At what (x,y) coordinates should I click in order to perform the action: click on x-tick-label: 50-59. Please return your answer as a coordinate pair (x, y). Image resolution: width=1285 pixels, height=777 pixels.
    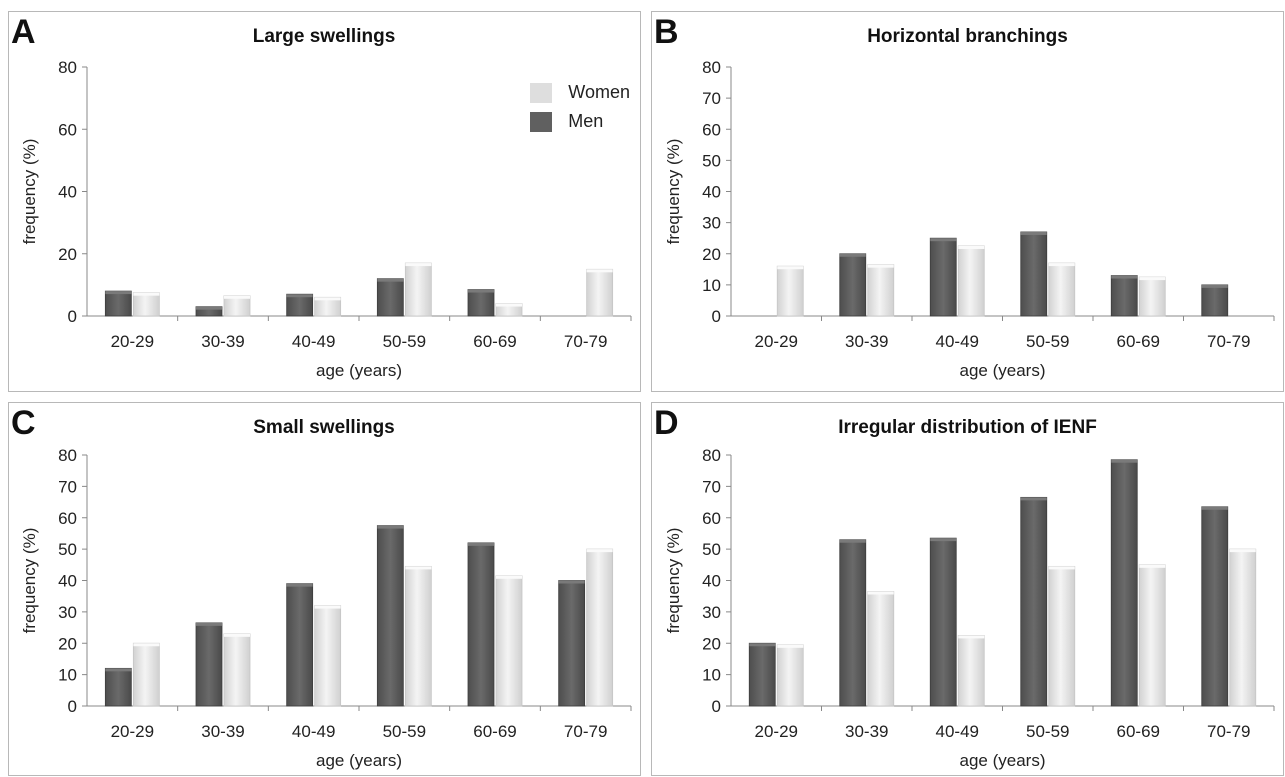
    Looking at the image, I should click on (1047, 341).